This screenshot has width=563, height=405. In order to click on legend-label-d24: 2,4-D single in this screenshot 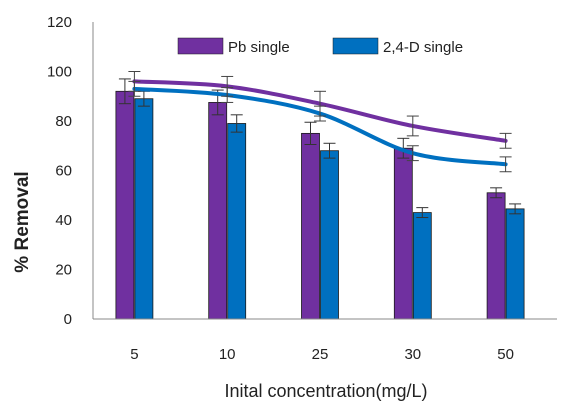, I will do `click(423, 47)`.